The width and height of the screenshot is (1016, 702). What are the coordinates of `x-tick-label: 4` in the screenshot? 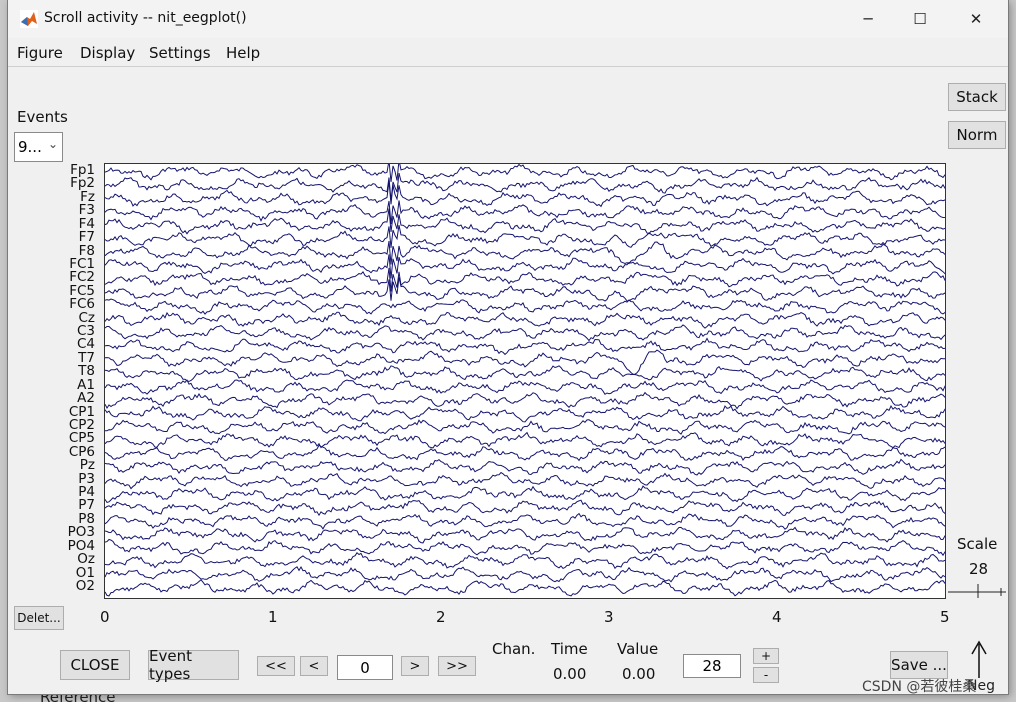 It's located at (777, 617).